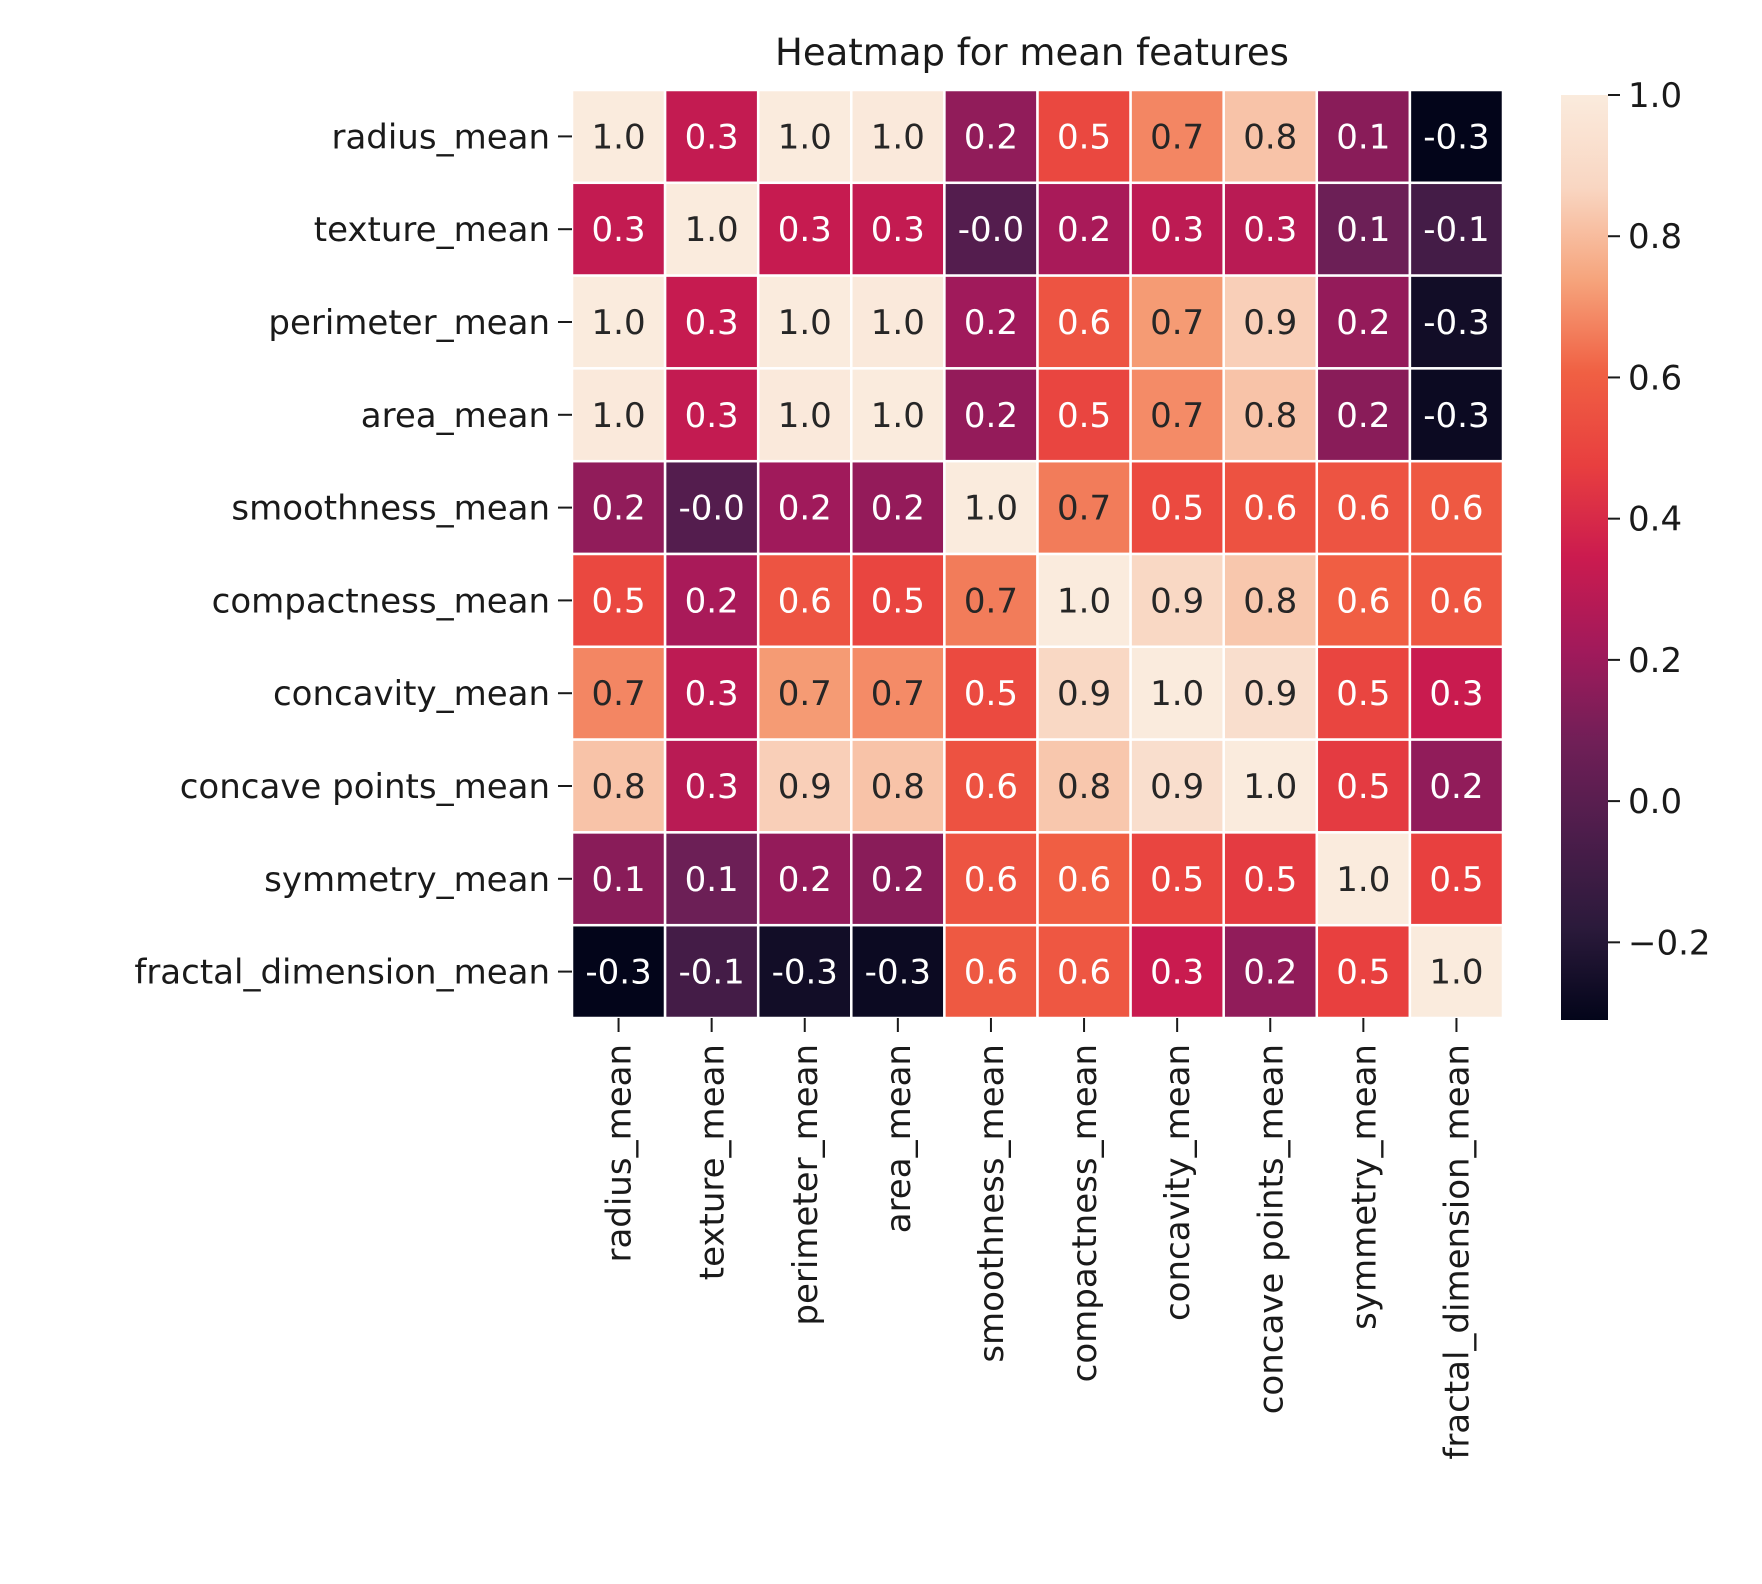  What do you see at coordinates (381, 601) in the screenshot?
I see `y-tick-label: compactness_mean` at bounding box center [381, 601].